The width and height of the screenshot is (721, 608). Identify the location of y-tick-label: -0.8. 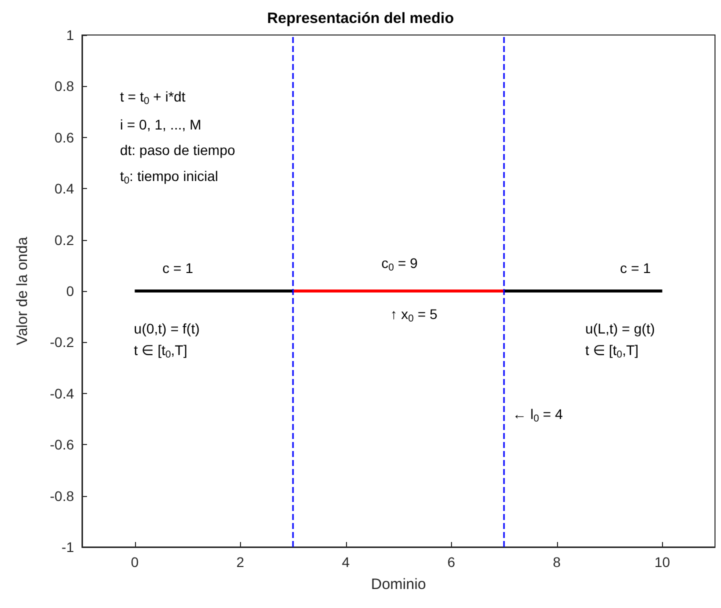
(62, 496).